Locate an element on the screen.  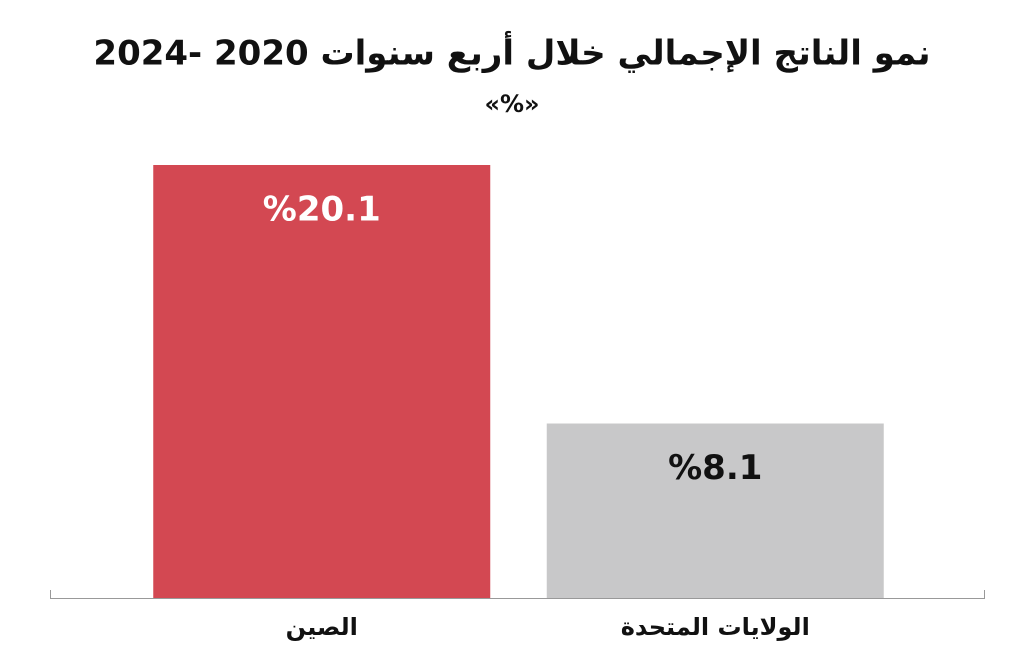
value-label: %8.1 is located at coordinates (715, 468).